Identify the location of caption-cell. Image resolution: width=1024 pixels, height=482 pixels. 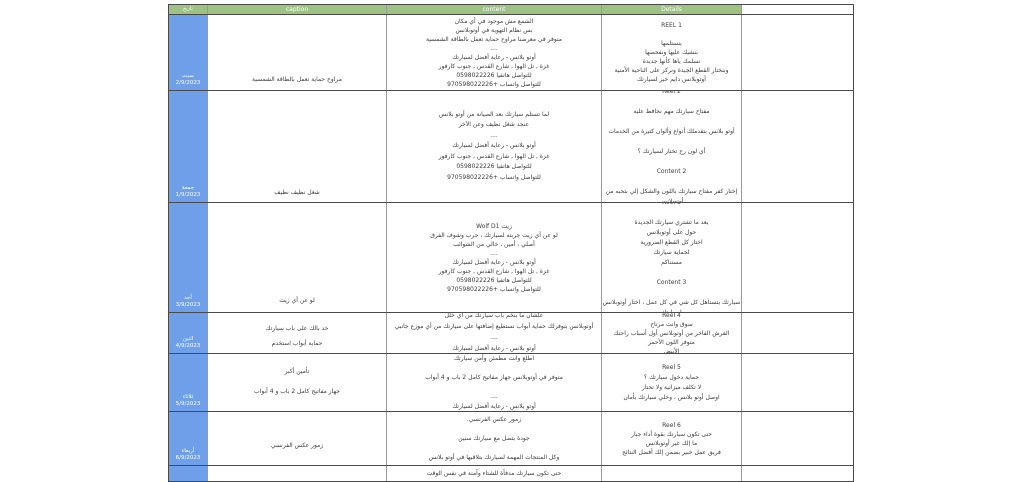
(296, 473).